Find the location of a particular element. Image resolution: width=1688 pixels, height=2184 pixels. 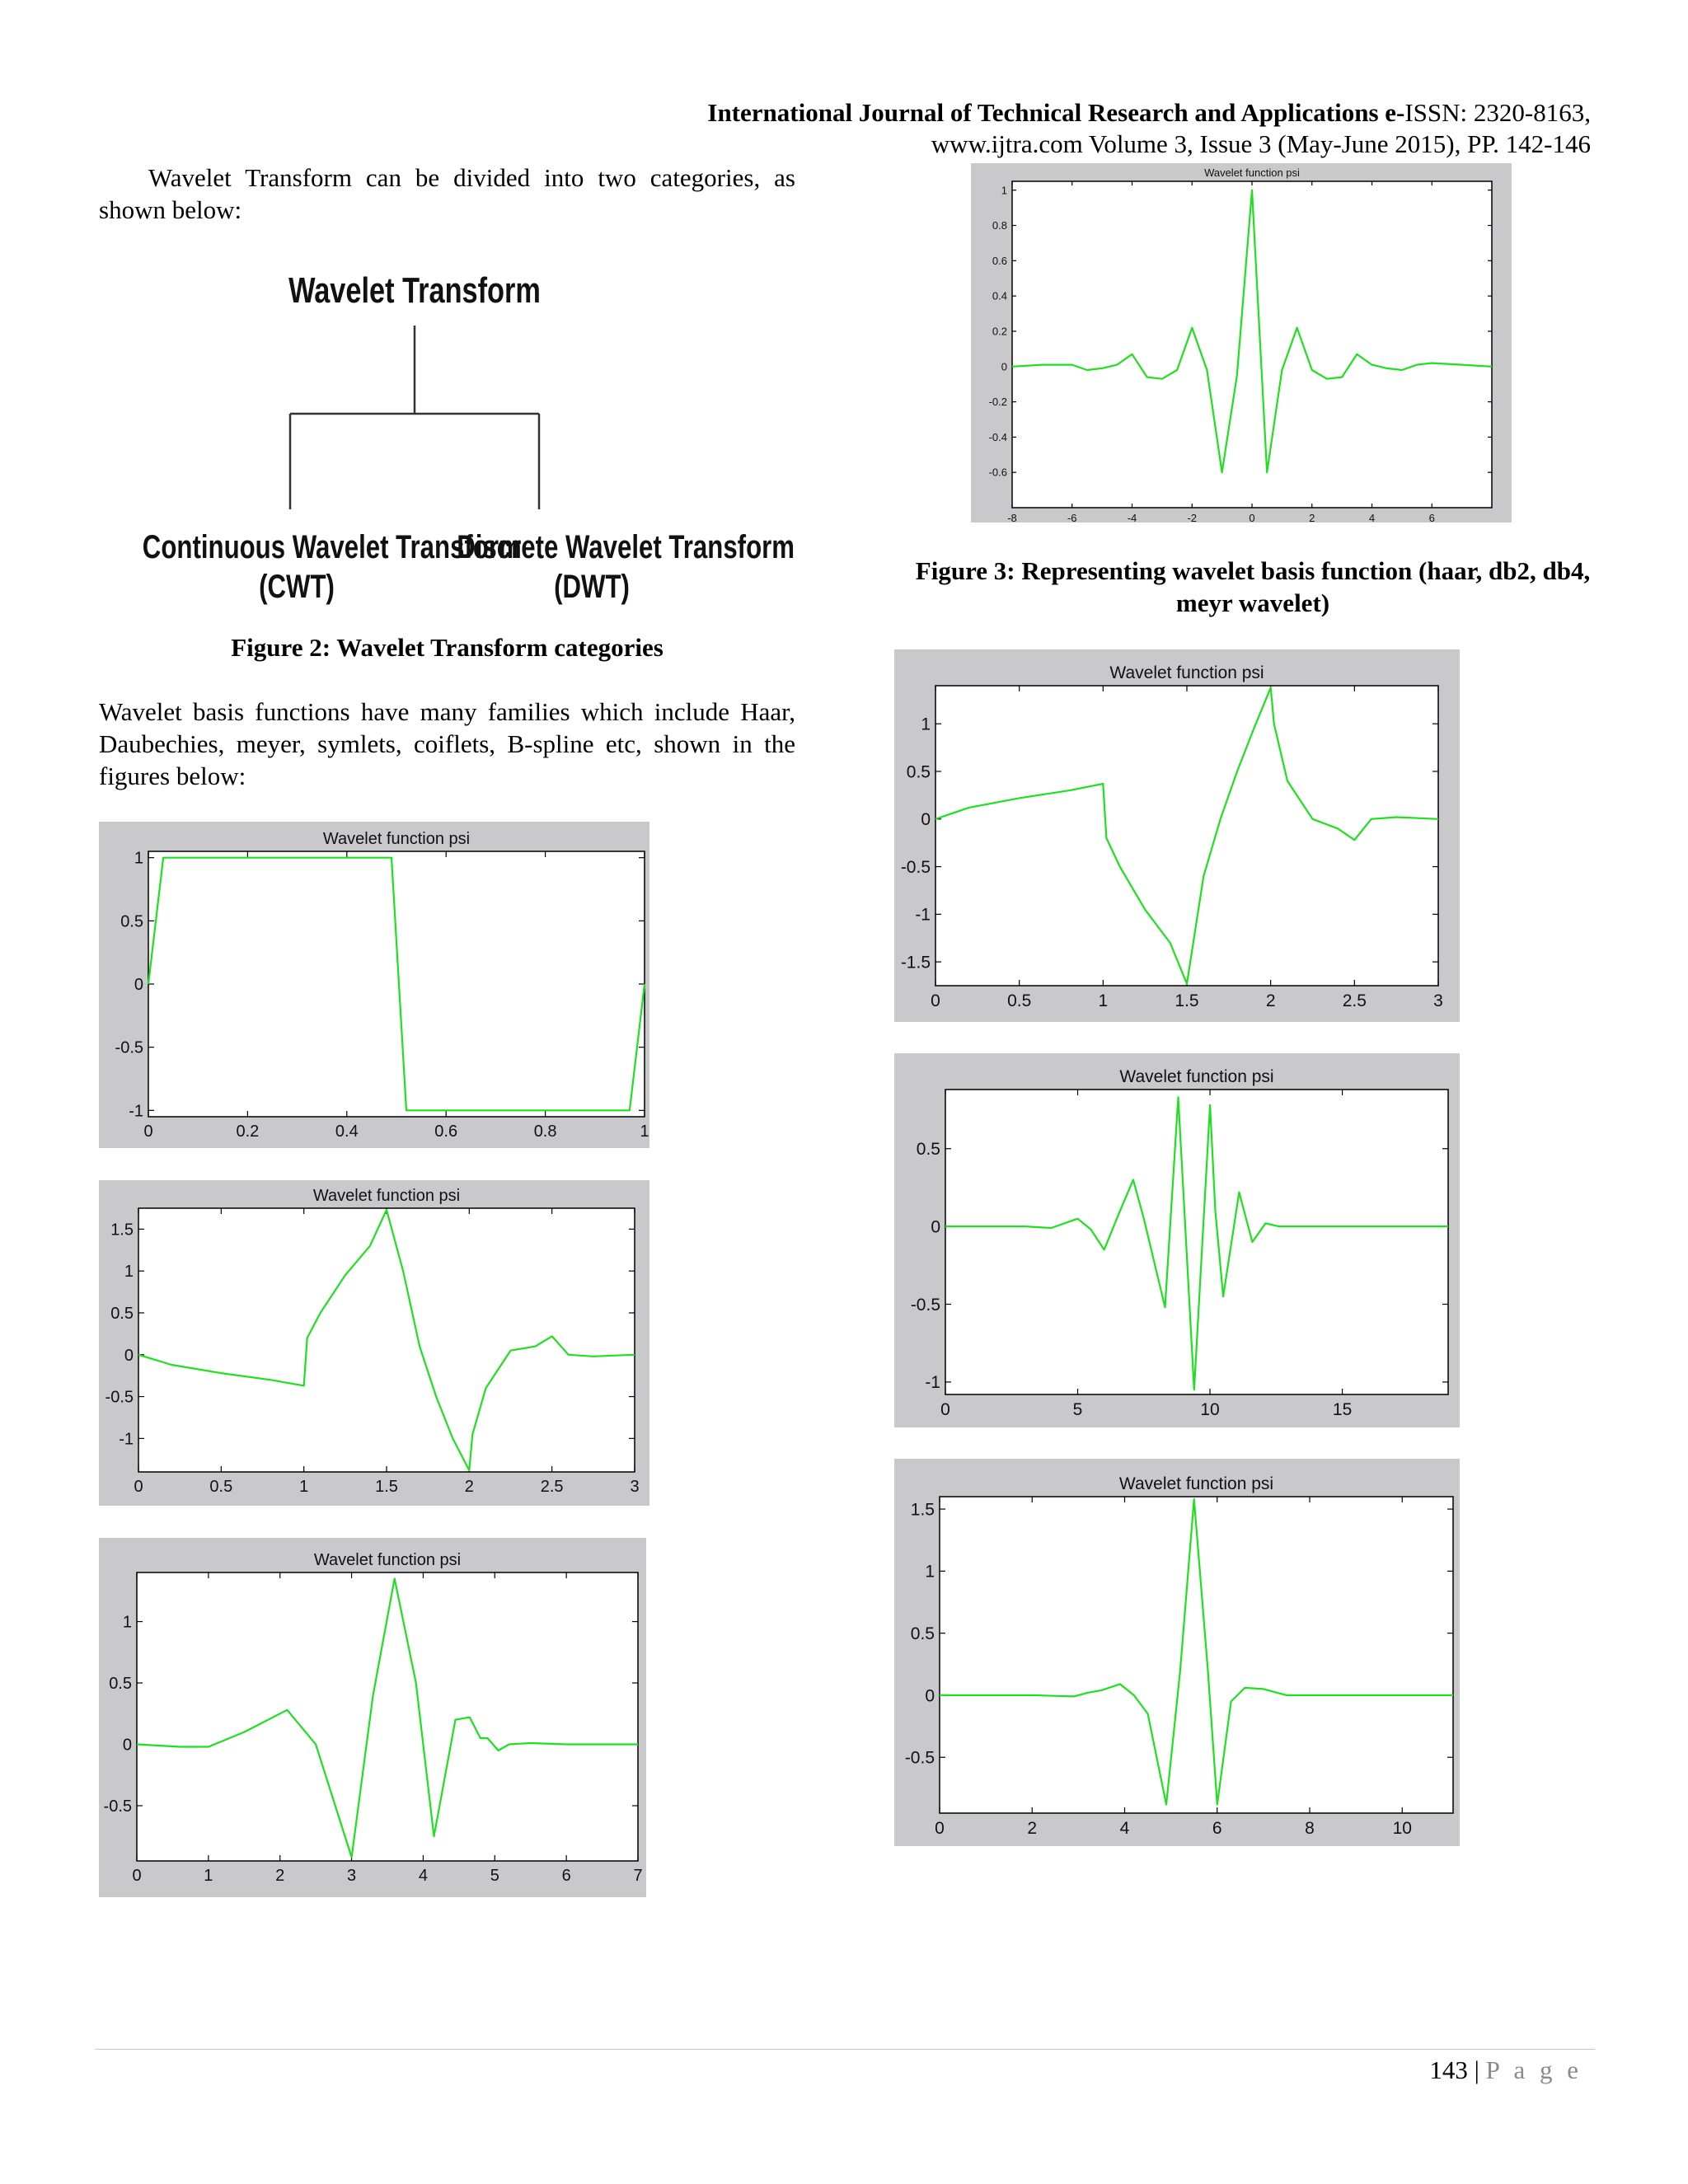

x-tick-label: 0.6 is located at coordinates (446, 1131).